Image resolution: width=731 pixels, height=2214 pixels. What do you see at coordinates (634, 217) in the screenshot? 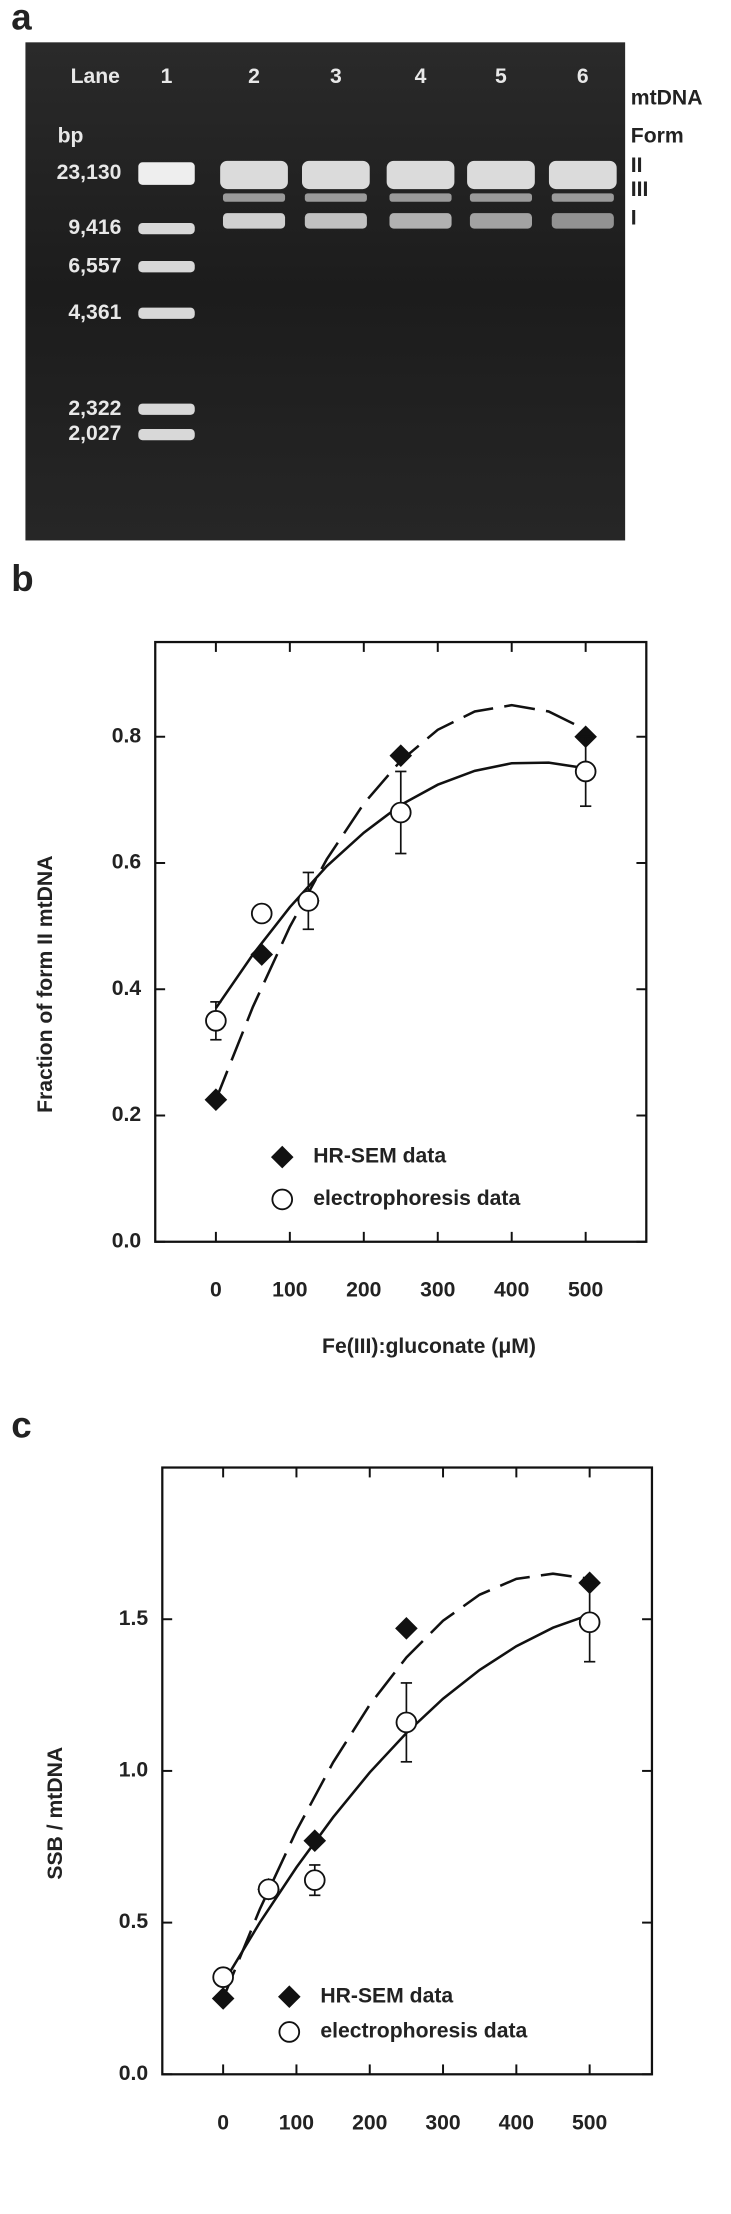
I see `form-label: I` at bounding box center [634, 217].